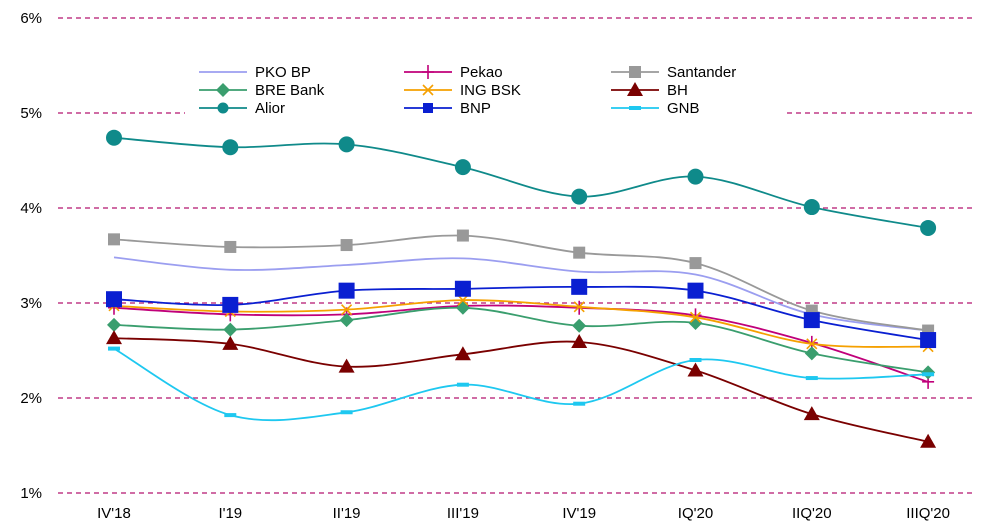 Image resolution: width=981 pixels, height=524 pixels. I want to click on y-axis: 1% 2% 3% 4% 5% 6%, so click(31, 256).